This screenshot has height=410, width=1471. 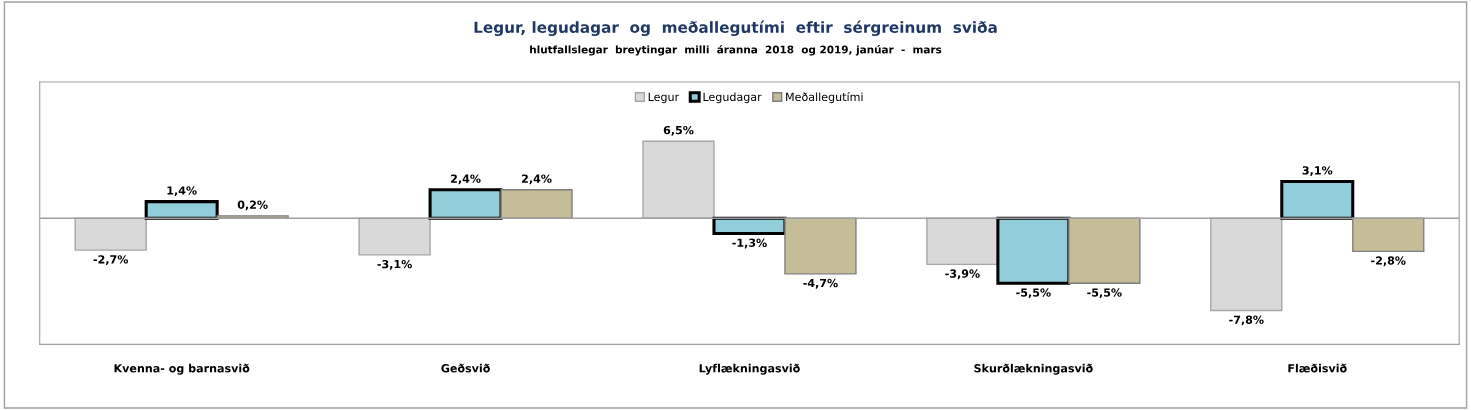 What do you see at coordinates (394, 264) in the screenshot?
I see `data-label: -3,1%` at bounding box center [394, 264].